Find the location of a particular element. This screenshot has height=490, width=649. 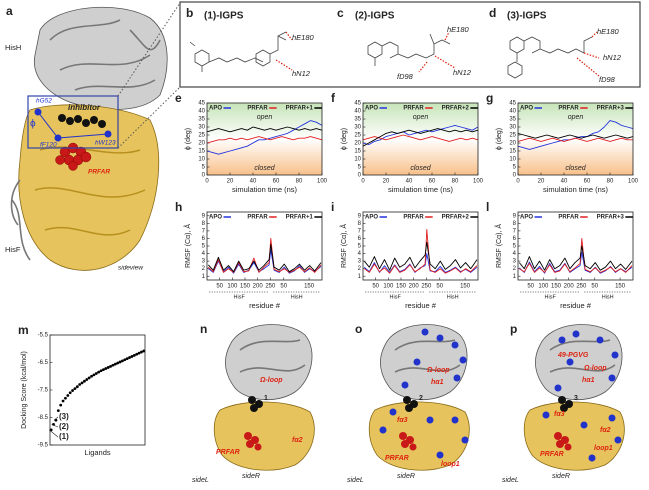

panel-b: b (1)-IGPS hE180 hN12 is located at coordinates (250, 42).